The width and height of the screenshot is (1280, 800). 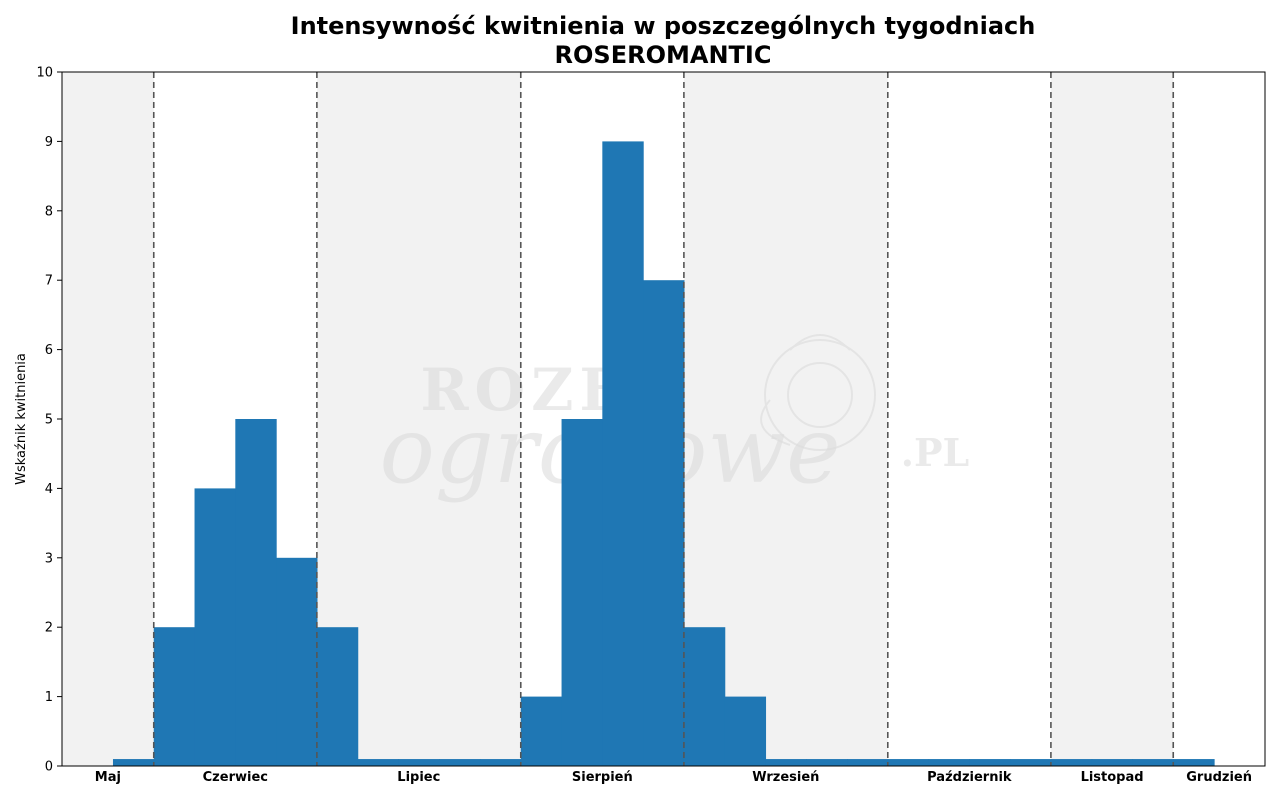 What do you see at coordinates (663, 55) in the screenshot?
I see `chart-title-line2: ROSEROMANTIC` at bounding box center [663, 55].